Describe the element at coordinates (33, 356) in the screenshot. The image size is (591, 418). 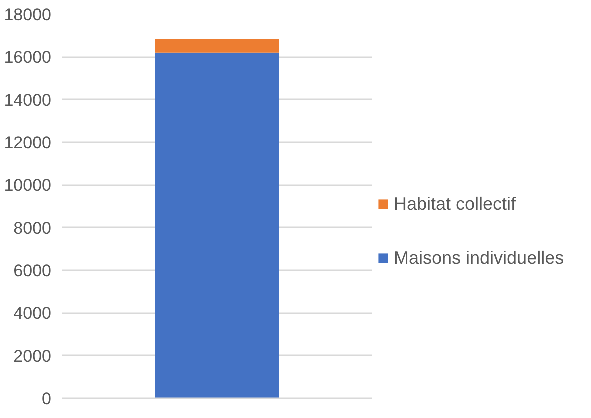
I see `y-tick-label: 2000` at that location.